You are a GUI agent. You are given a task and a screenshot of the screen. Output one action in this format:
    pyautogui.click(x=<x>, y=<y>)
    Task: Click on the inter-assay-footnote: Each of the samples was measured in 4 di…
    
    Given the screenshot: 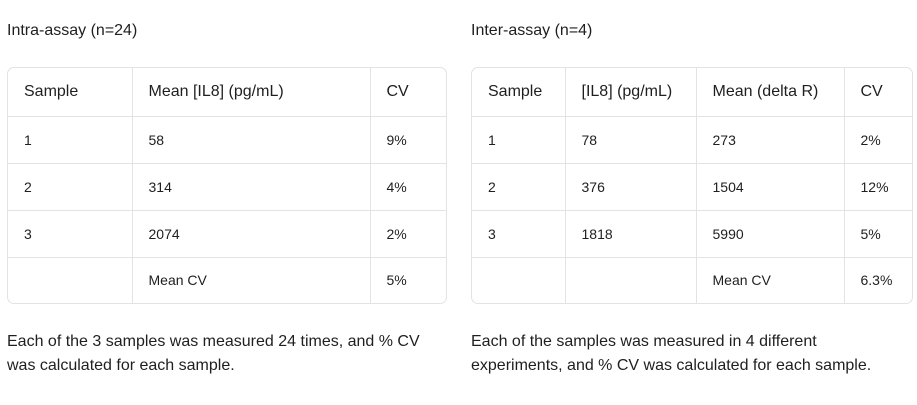 What is the action you would take?
    pyautogui.click(x=671, y=353)
    